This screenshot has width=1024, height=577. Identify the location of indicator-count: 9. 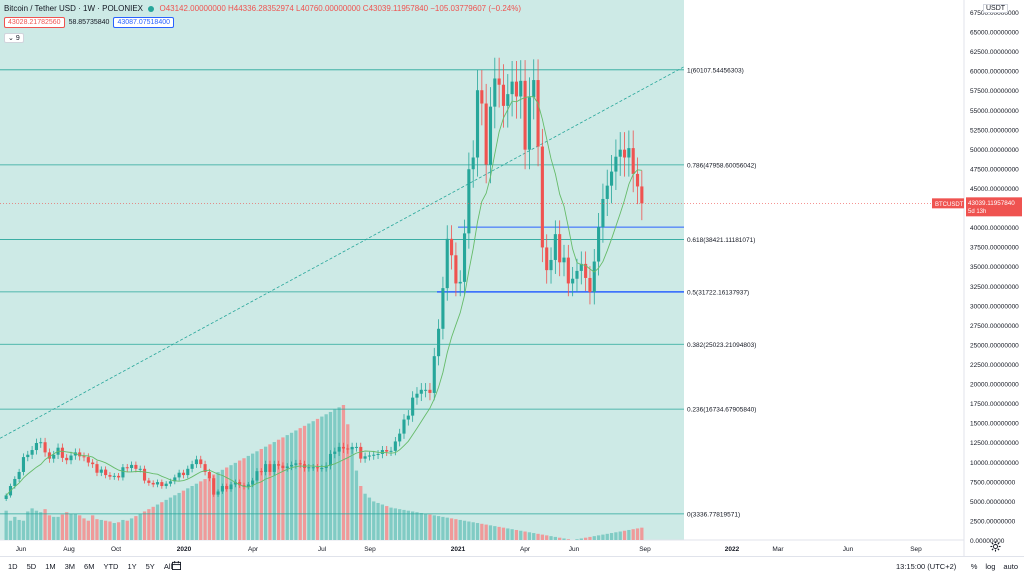
(17, 38).